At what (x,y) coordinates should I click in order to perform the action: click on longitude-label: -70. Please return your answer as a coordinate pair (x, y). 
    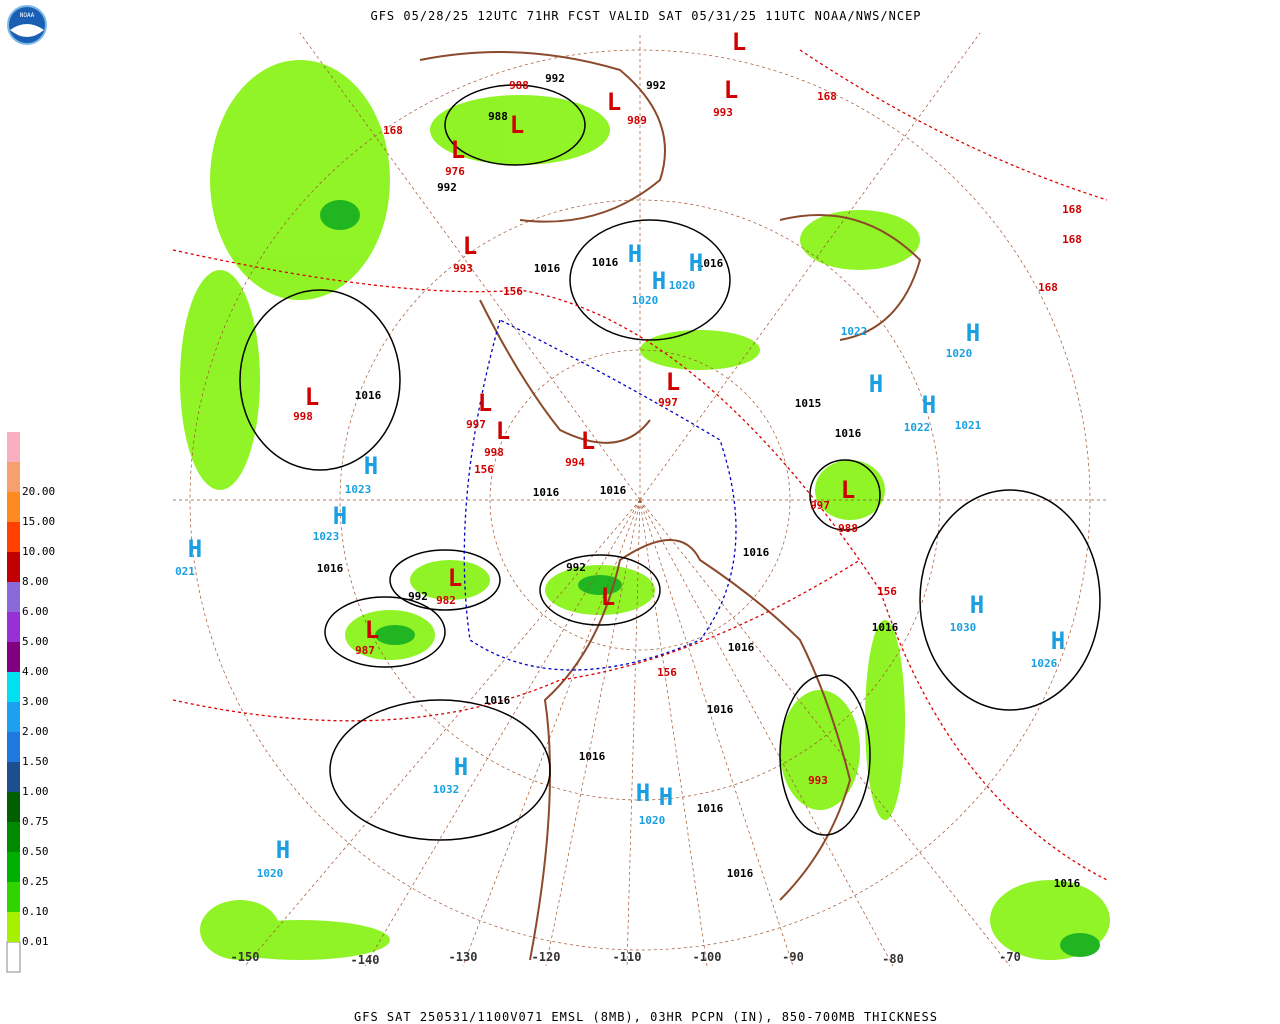
    Looking at the image, I should click on (1010, 957).